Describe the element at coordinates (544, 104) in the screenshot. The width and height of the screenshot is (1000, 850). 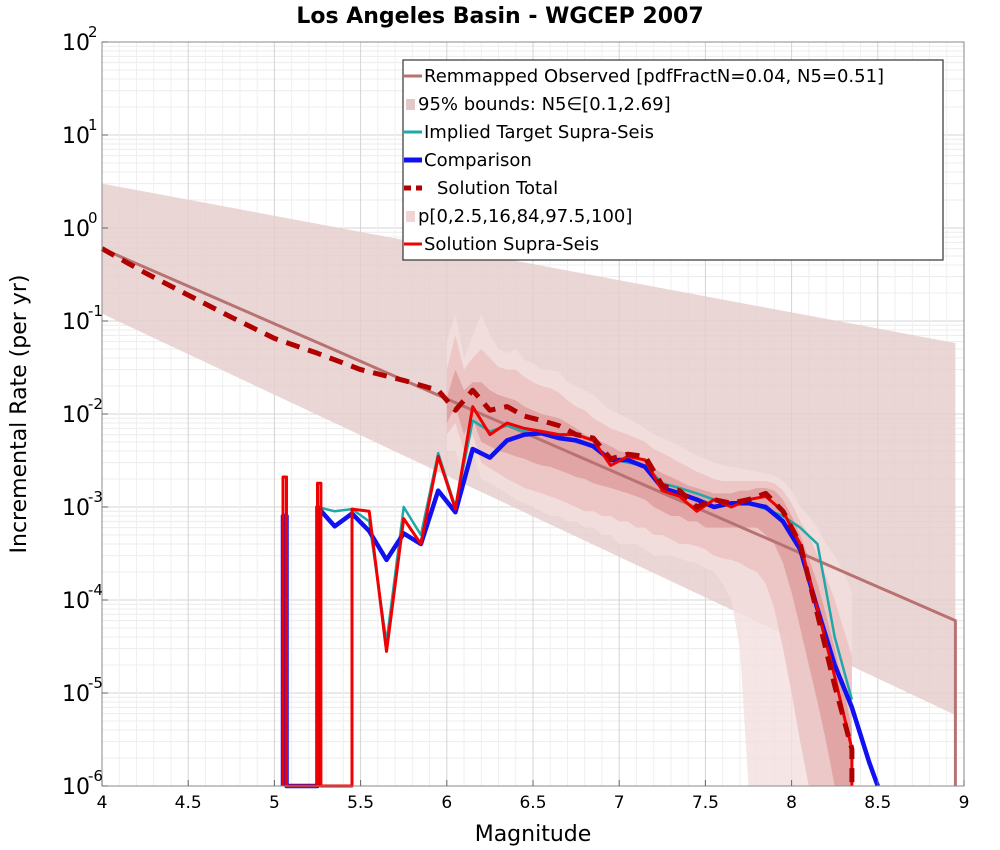
I see `legend-label: 95% bounds: N5∈[0.1,2.69]` at that location.